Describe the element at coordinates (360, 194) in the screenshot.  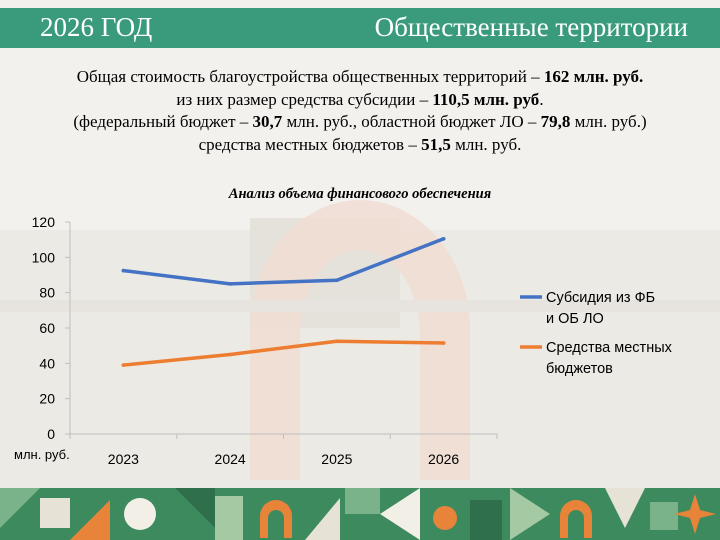
I see `chart-title: Анализ объема финансового обеспечения` at that location.